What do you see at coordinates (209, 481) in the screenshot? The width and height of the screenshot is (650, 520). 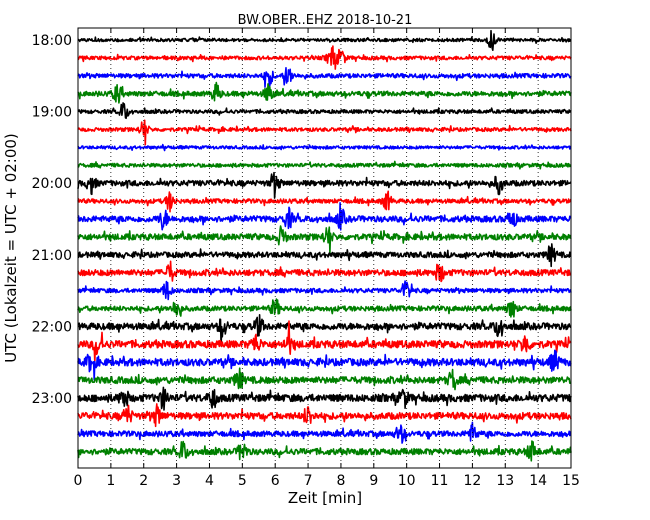 I see `x-tick-label: 4` at bounding box center [209, 481].